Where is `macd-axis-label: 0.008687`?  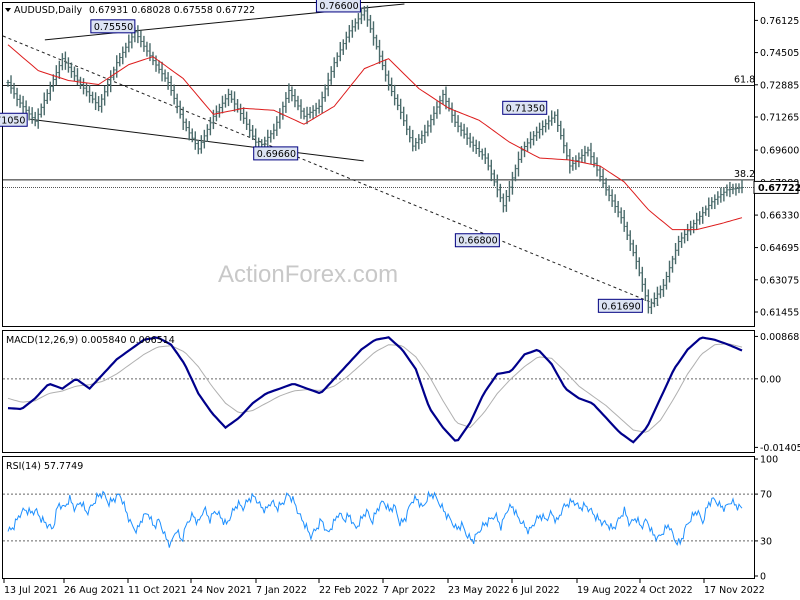 macd-axis-label: 0.008687 is located at coordinates (780, 337).